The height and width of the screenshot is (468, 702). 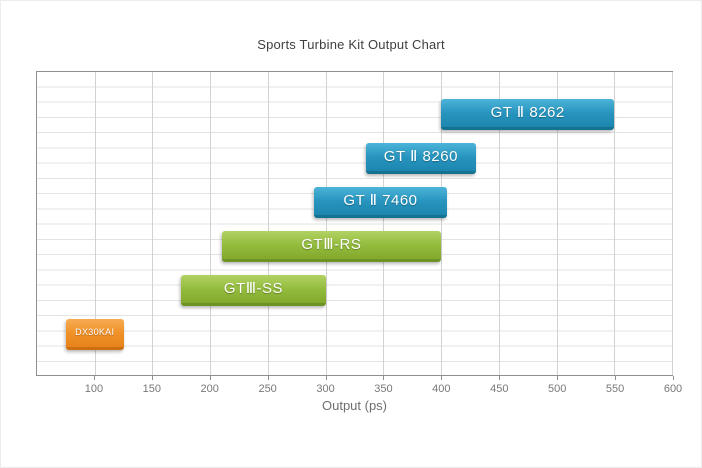 What do you see at coordinates (359, 390) in the screenshot?
I see `x-axis-ticks: 100 150 200 250 300 350 400 450 500 550 600` at bounding box center [359, 390].